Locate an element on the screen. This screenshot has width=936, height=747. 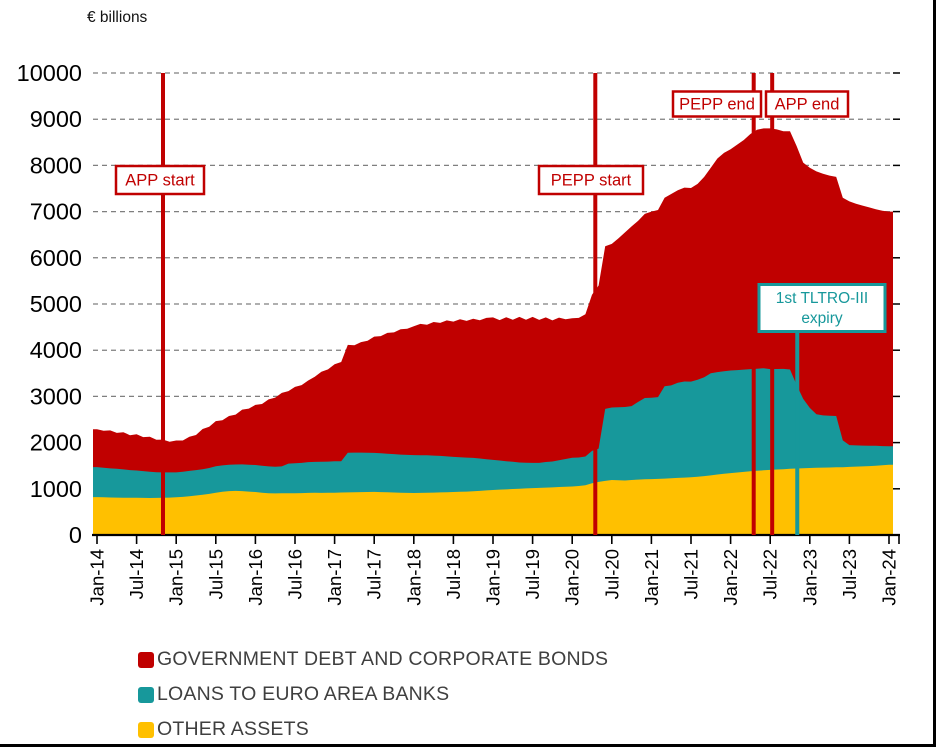
x-axis-label: Jul-21 is located at coordinates (691, 574).